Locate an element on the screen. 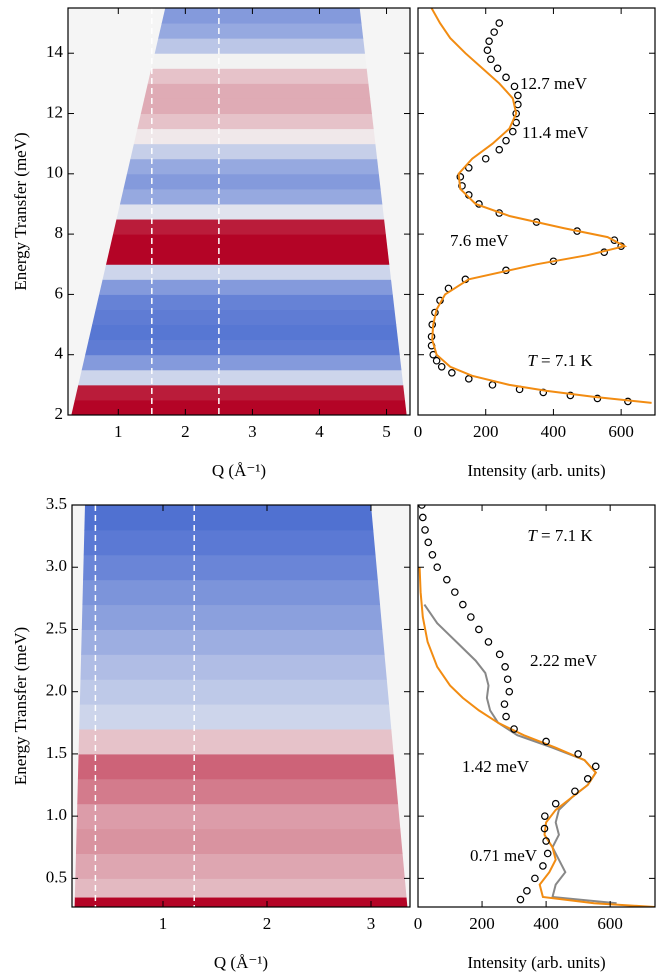 This screenshot has width=662, height=975. plot-area is located at coordinates (536, 706).